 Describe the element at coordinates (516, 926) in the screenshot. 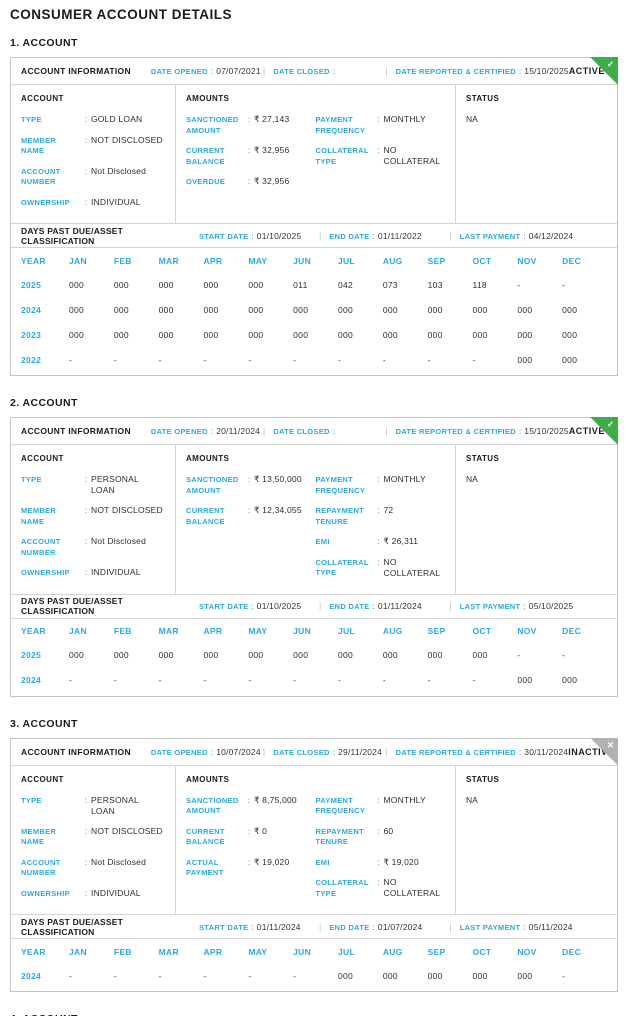

I see `dpd-last-payment-group: LAST PAYMENT : 05/11/2024` at that location.